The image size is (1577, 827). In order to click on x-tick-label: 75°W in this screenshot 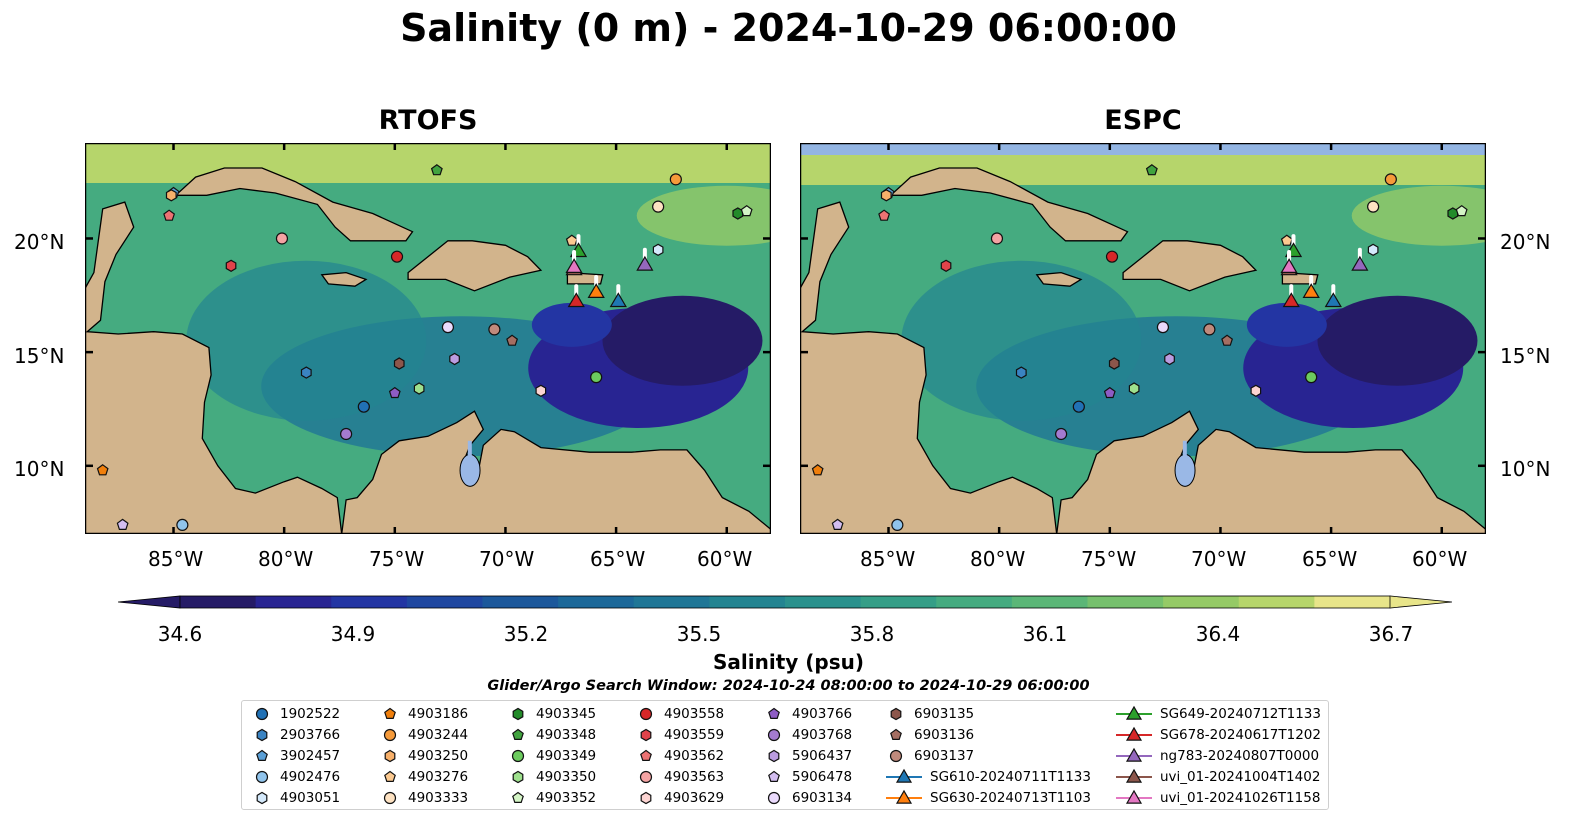, I will do `click(397, 559)`.